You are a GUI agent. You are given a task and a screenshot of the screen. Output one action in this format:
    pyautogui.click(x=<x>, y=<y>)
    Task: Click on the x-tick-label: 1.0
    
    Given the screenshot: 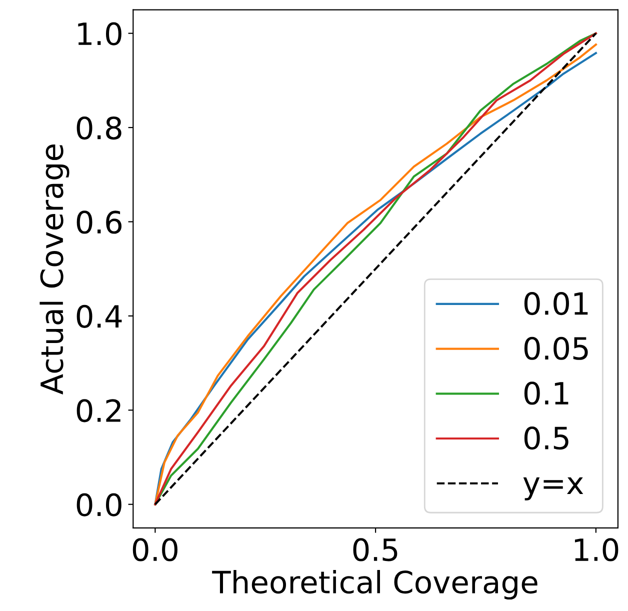 What is the action you would take?
    pyautogui.click(x=596, y=550)
    